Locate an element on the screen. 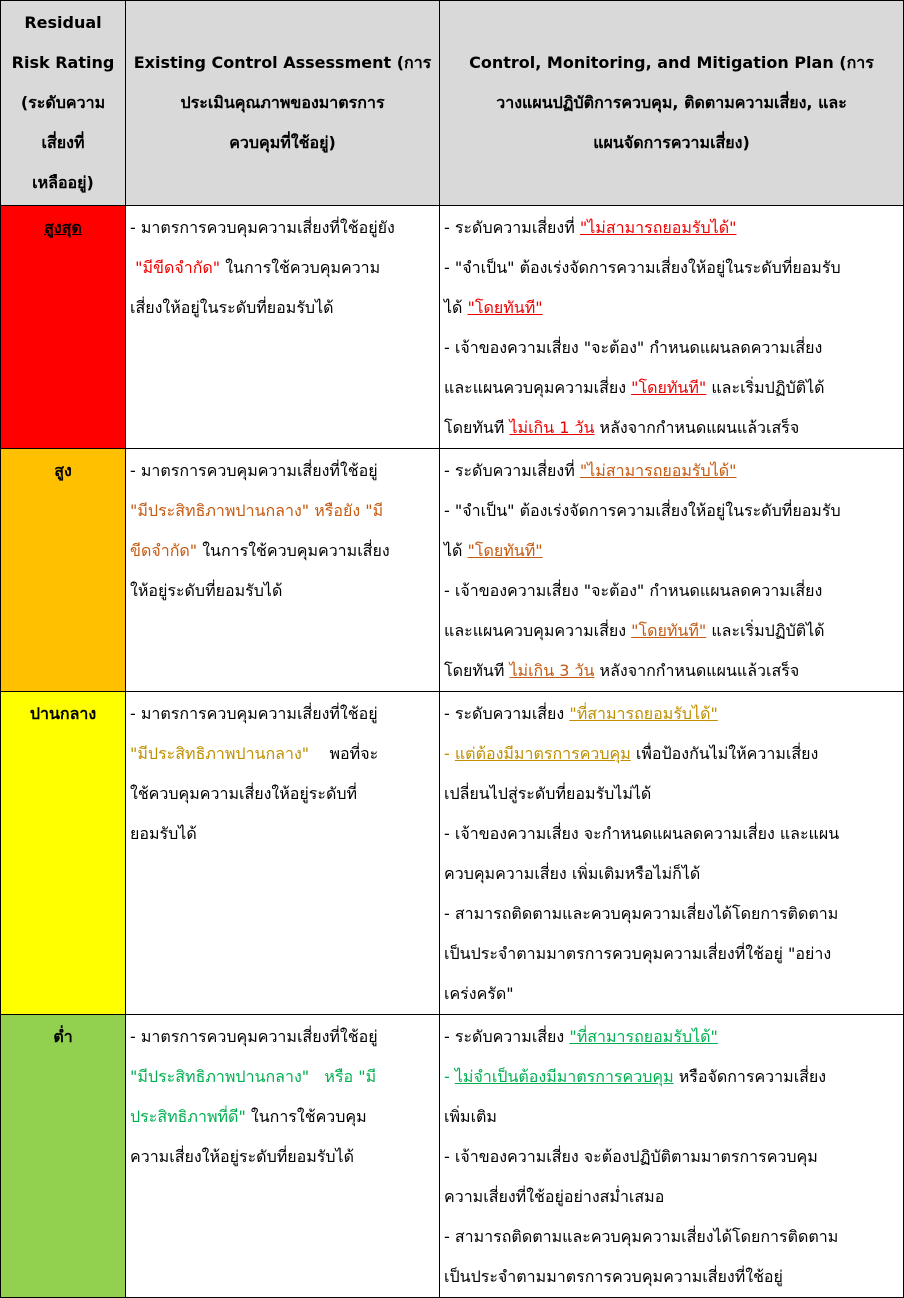 The image size is (904, 1298). emphasis-text: ไม่จำเป็นต้องมีมาตรการควบคุม is located at coordinates (564, 1076).